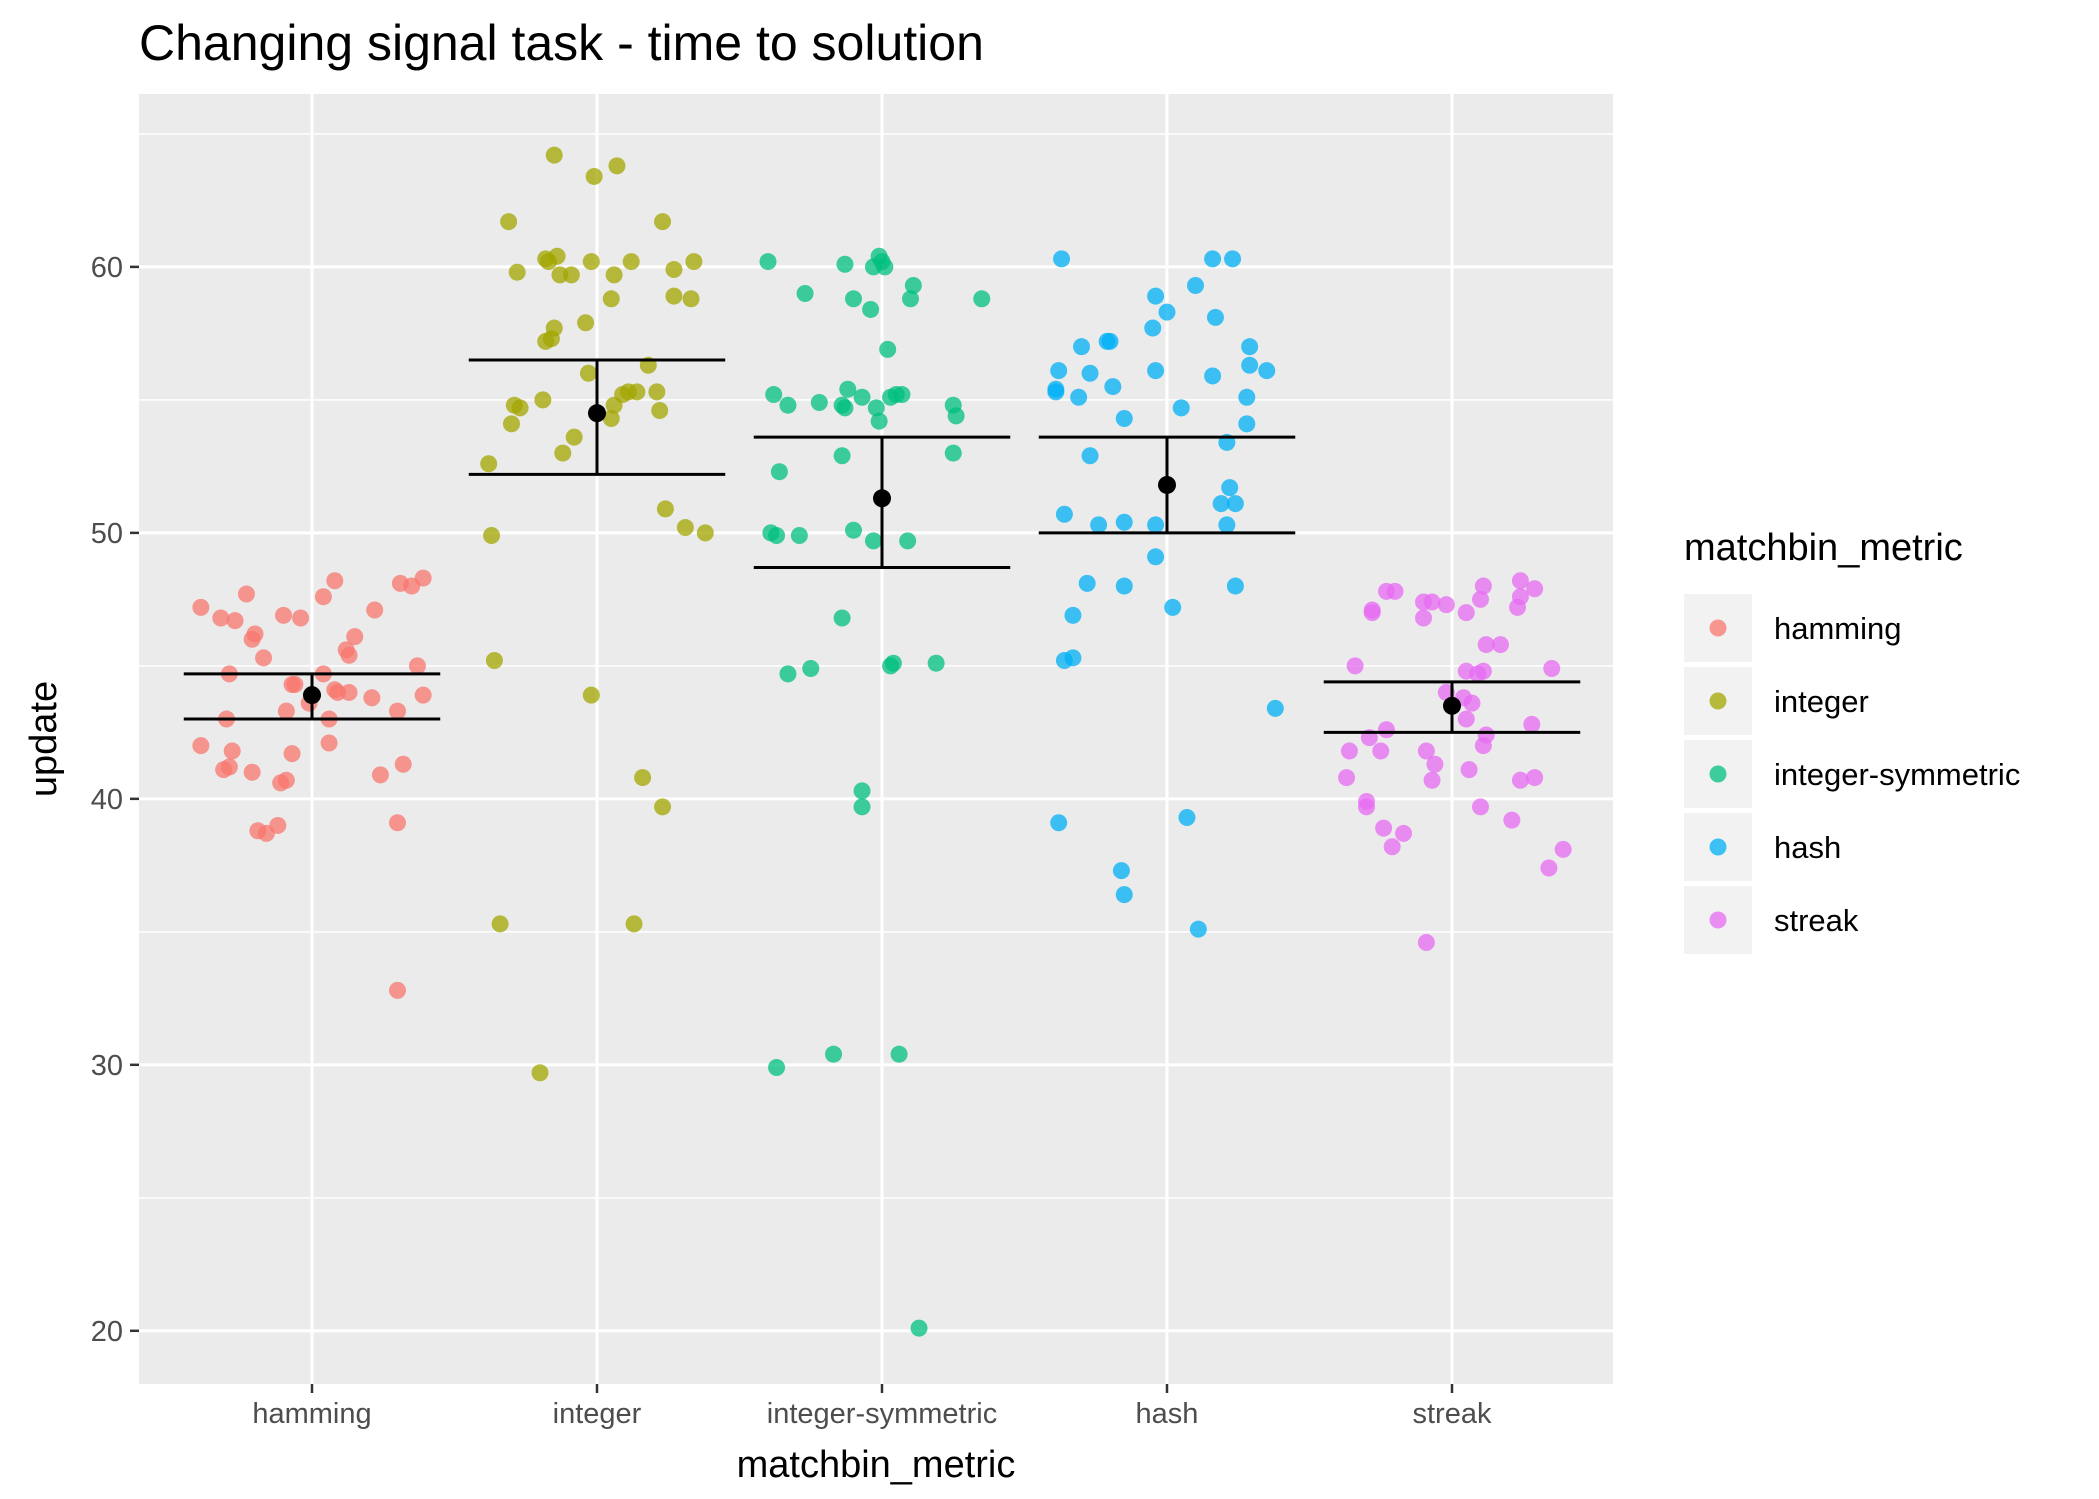 This screenshot has width=2099, height=1499. What do you see at coordinates (44, 739) in the screenshot?
I see `y-axis-title: update` at bounding box center [44, 739].